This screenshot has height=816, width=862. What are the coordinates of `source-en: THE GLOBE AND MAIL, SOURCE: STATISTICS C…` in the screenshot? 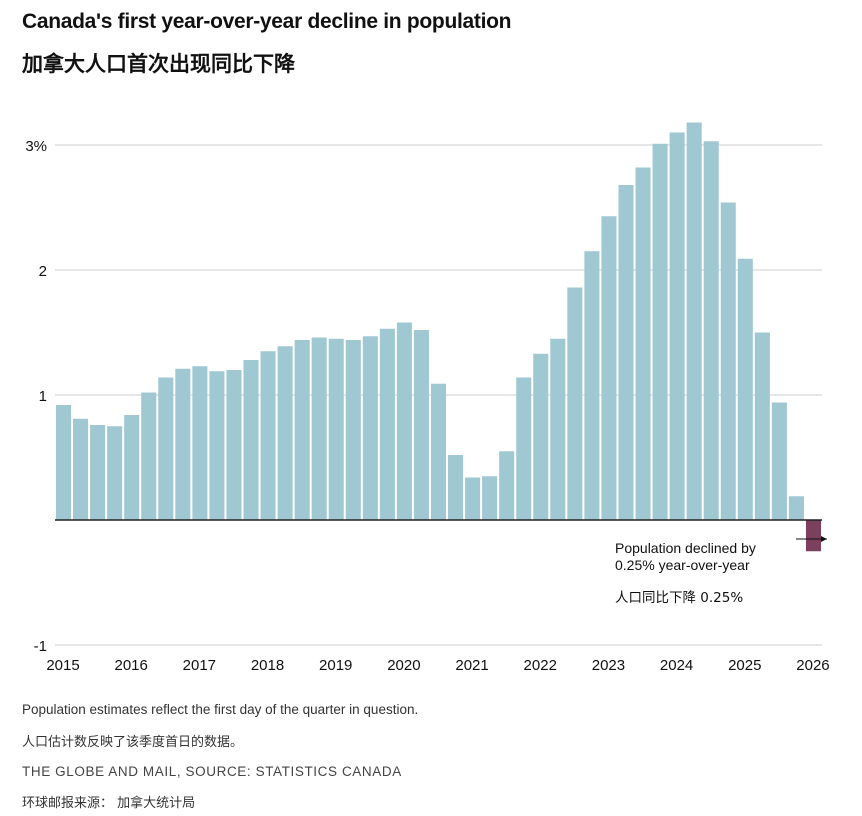 It's located at (212, 771).